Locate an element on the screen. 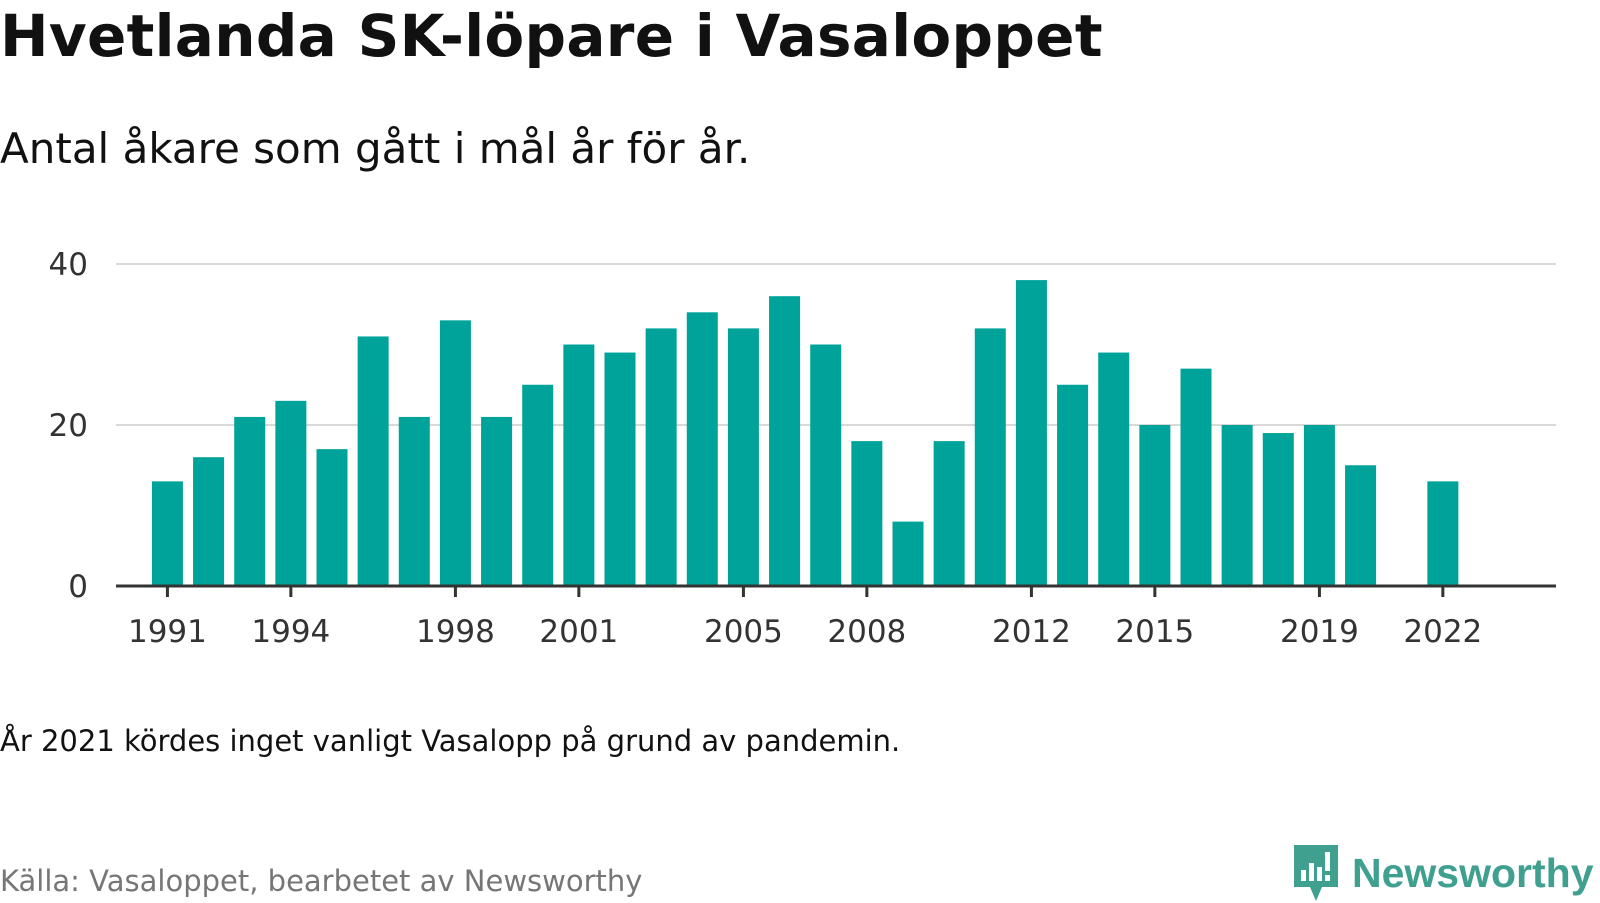 Image resolution: width=1600 pixels, height=903 pixels. bar-2009 is located at coordinates (908, 553).